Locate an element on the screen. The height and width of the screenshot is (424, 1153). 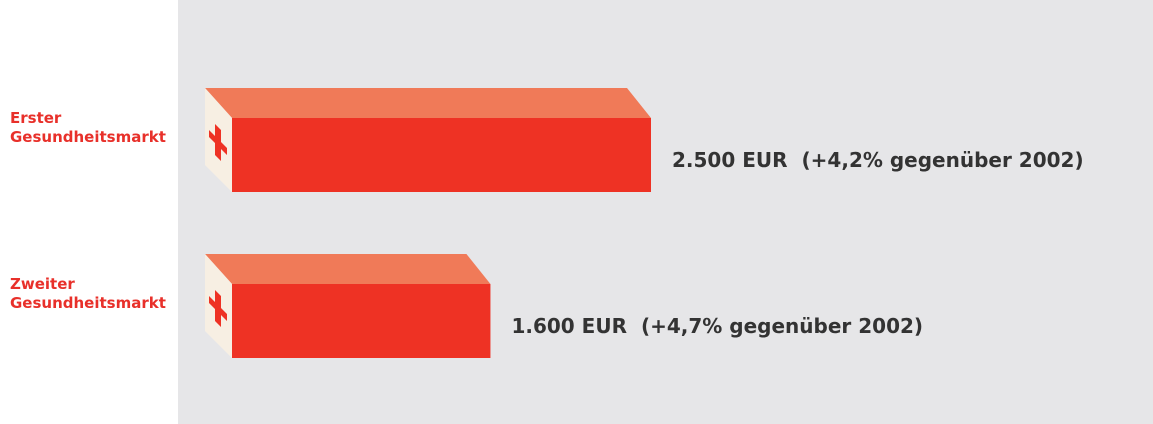
value-label: 2.500 EUR is located at coordinates (730, 160).